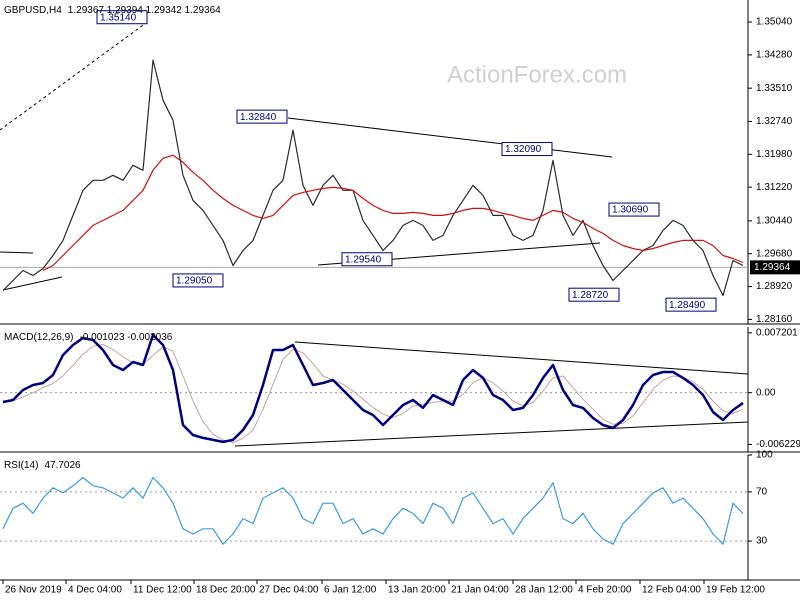 Image resolution: width=800 pixels, height=600 pixels. Describe the element at coordinates (774, 187) in the screenshot. I see `y-tick-label: 1.31220` at that location.